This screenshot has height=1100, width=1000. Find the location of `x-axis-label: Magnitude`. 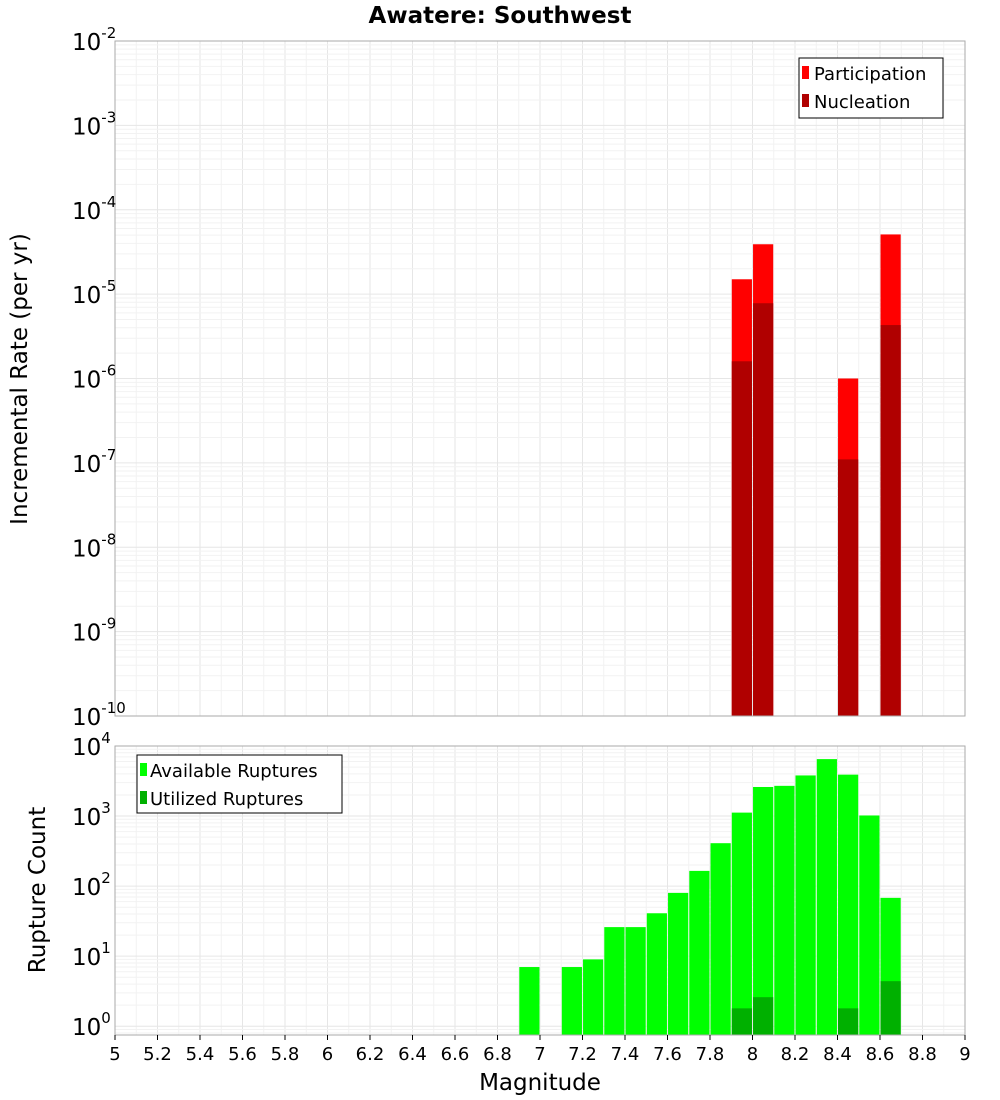

x-axis-label: Magnitude is located at coordinates (540, 1083).